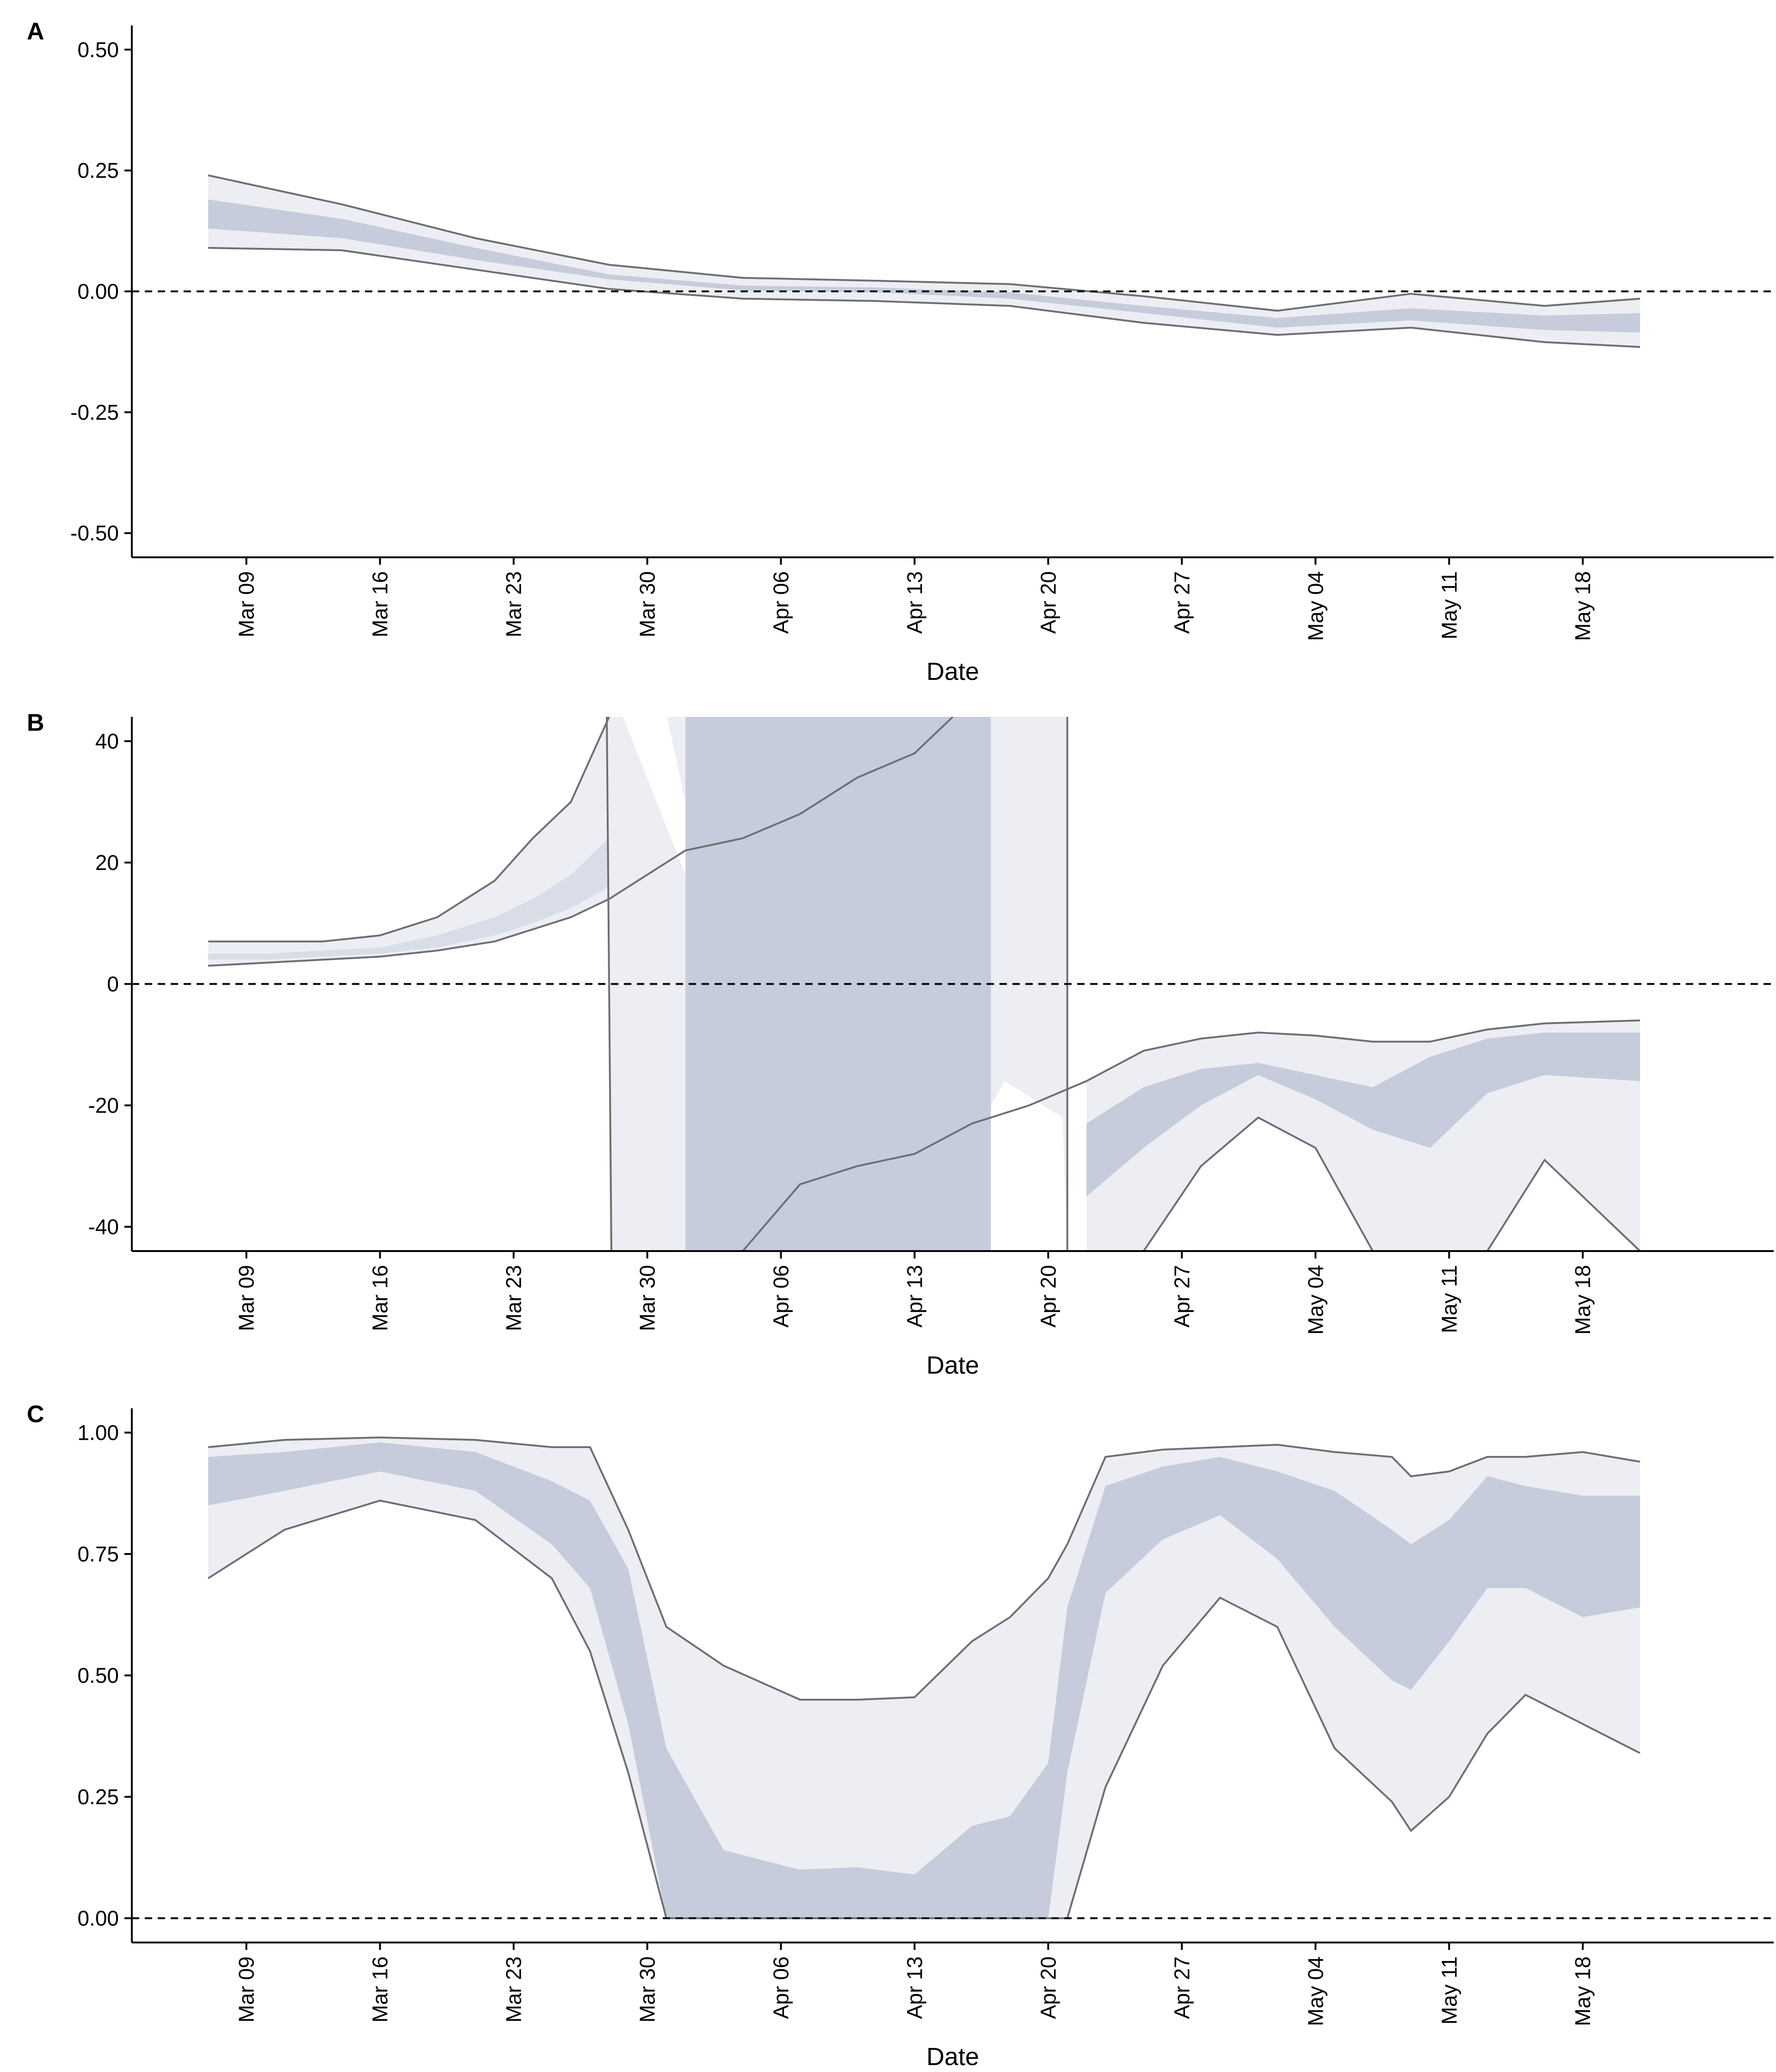  Describe the element at coordinates (94, 412) in the screenshot. I see `y-tick-label: -0.25` at that location.